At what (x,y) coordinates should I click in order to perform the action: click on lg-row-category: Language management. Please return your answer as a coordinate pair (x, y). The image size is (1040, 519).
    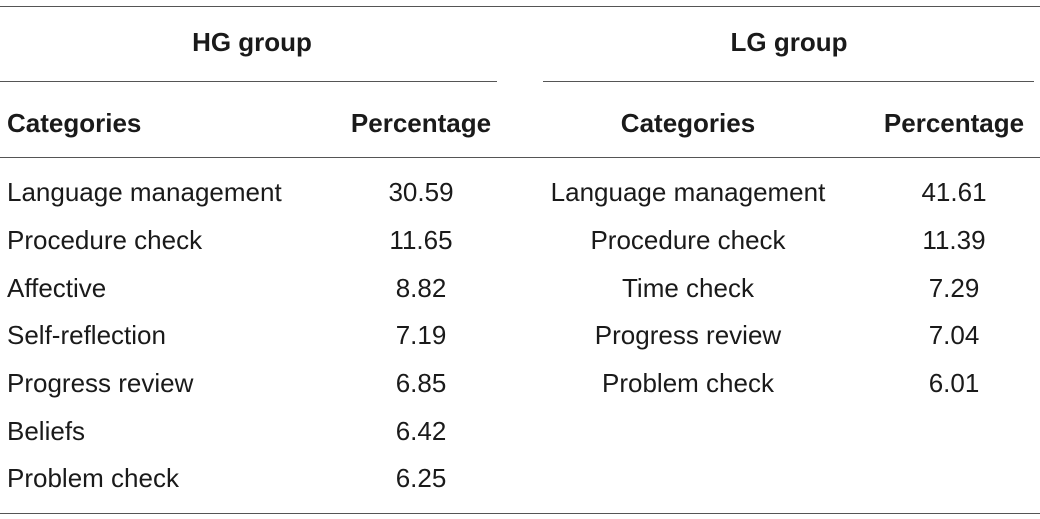
    Looking at the image, I should click on (688, 192).